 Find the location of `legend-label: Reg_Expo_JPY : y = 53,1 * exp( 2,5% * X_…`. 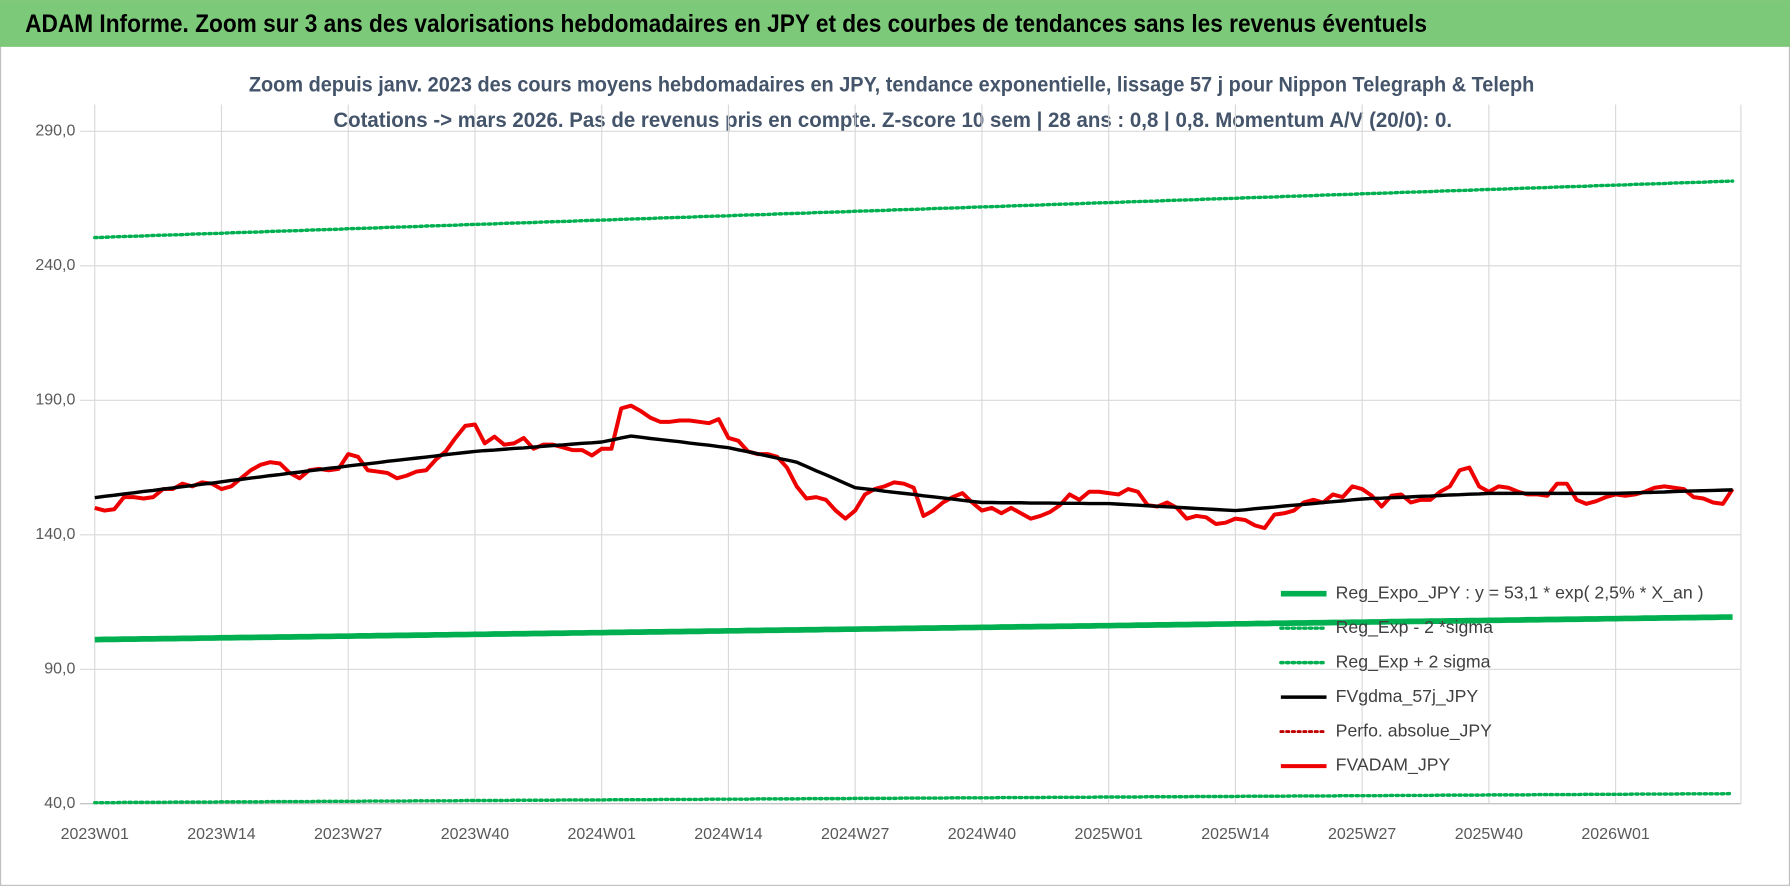

legend-label: Reg_Expo_JPY : y = 53,1 * exp( 2,5% * X_… is located at coordinates (1520, 592).